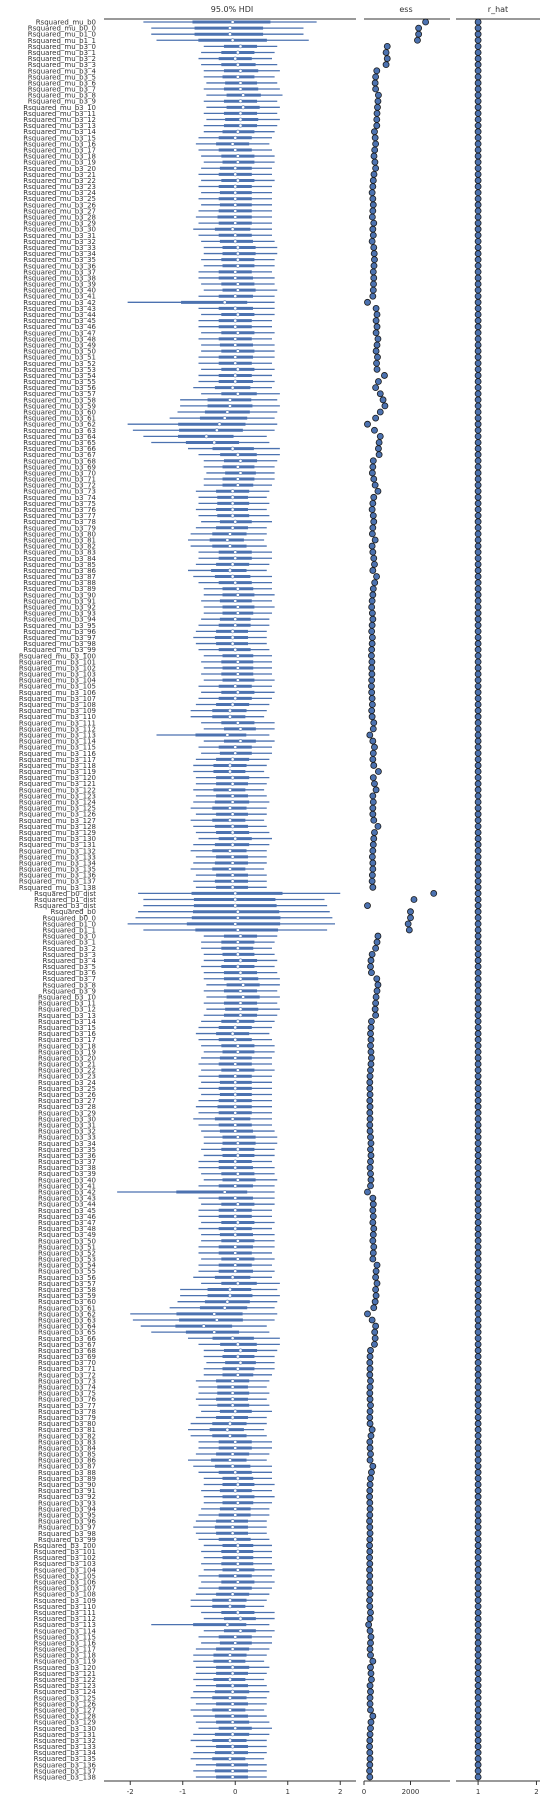 This screenshot has width=546, height=1807. I want to click on param-label: Rsquared_mu_b3_28, so click(59, 218).